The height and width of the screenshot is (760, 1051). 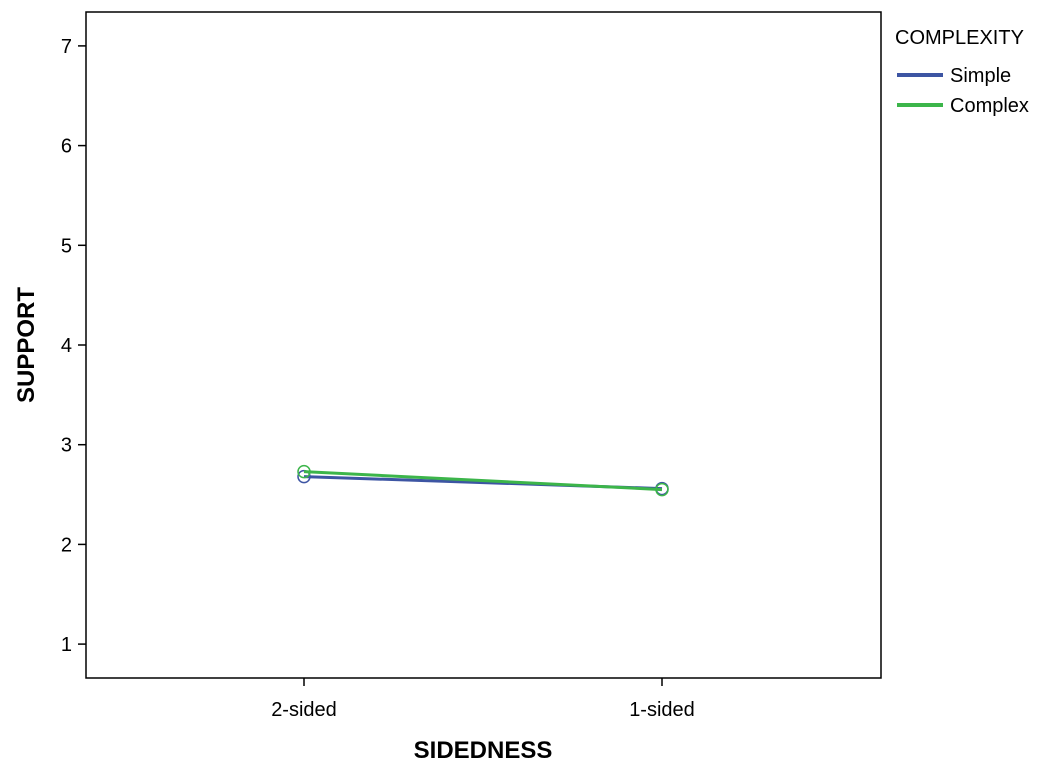 What do you see at coordinates (483, 748) in the screenshot?
I see `x-axis-title: SIDEDNESS` at bounding box center [483, 748].